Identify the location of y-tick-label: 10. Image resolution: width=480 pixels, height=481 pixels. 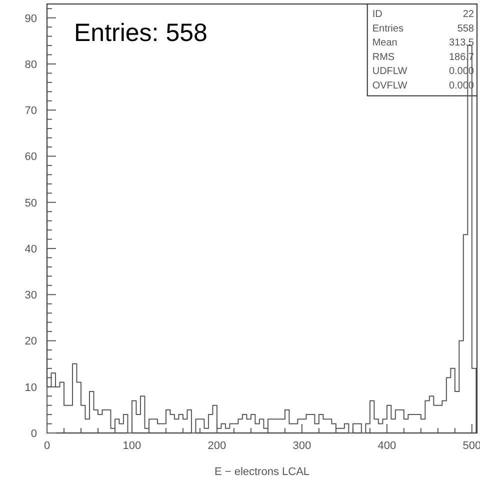
(30, 388).